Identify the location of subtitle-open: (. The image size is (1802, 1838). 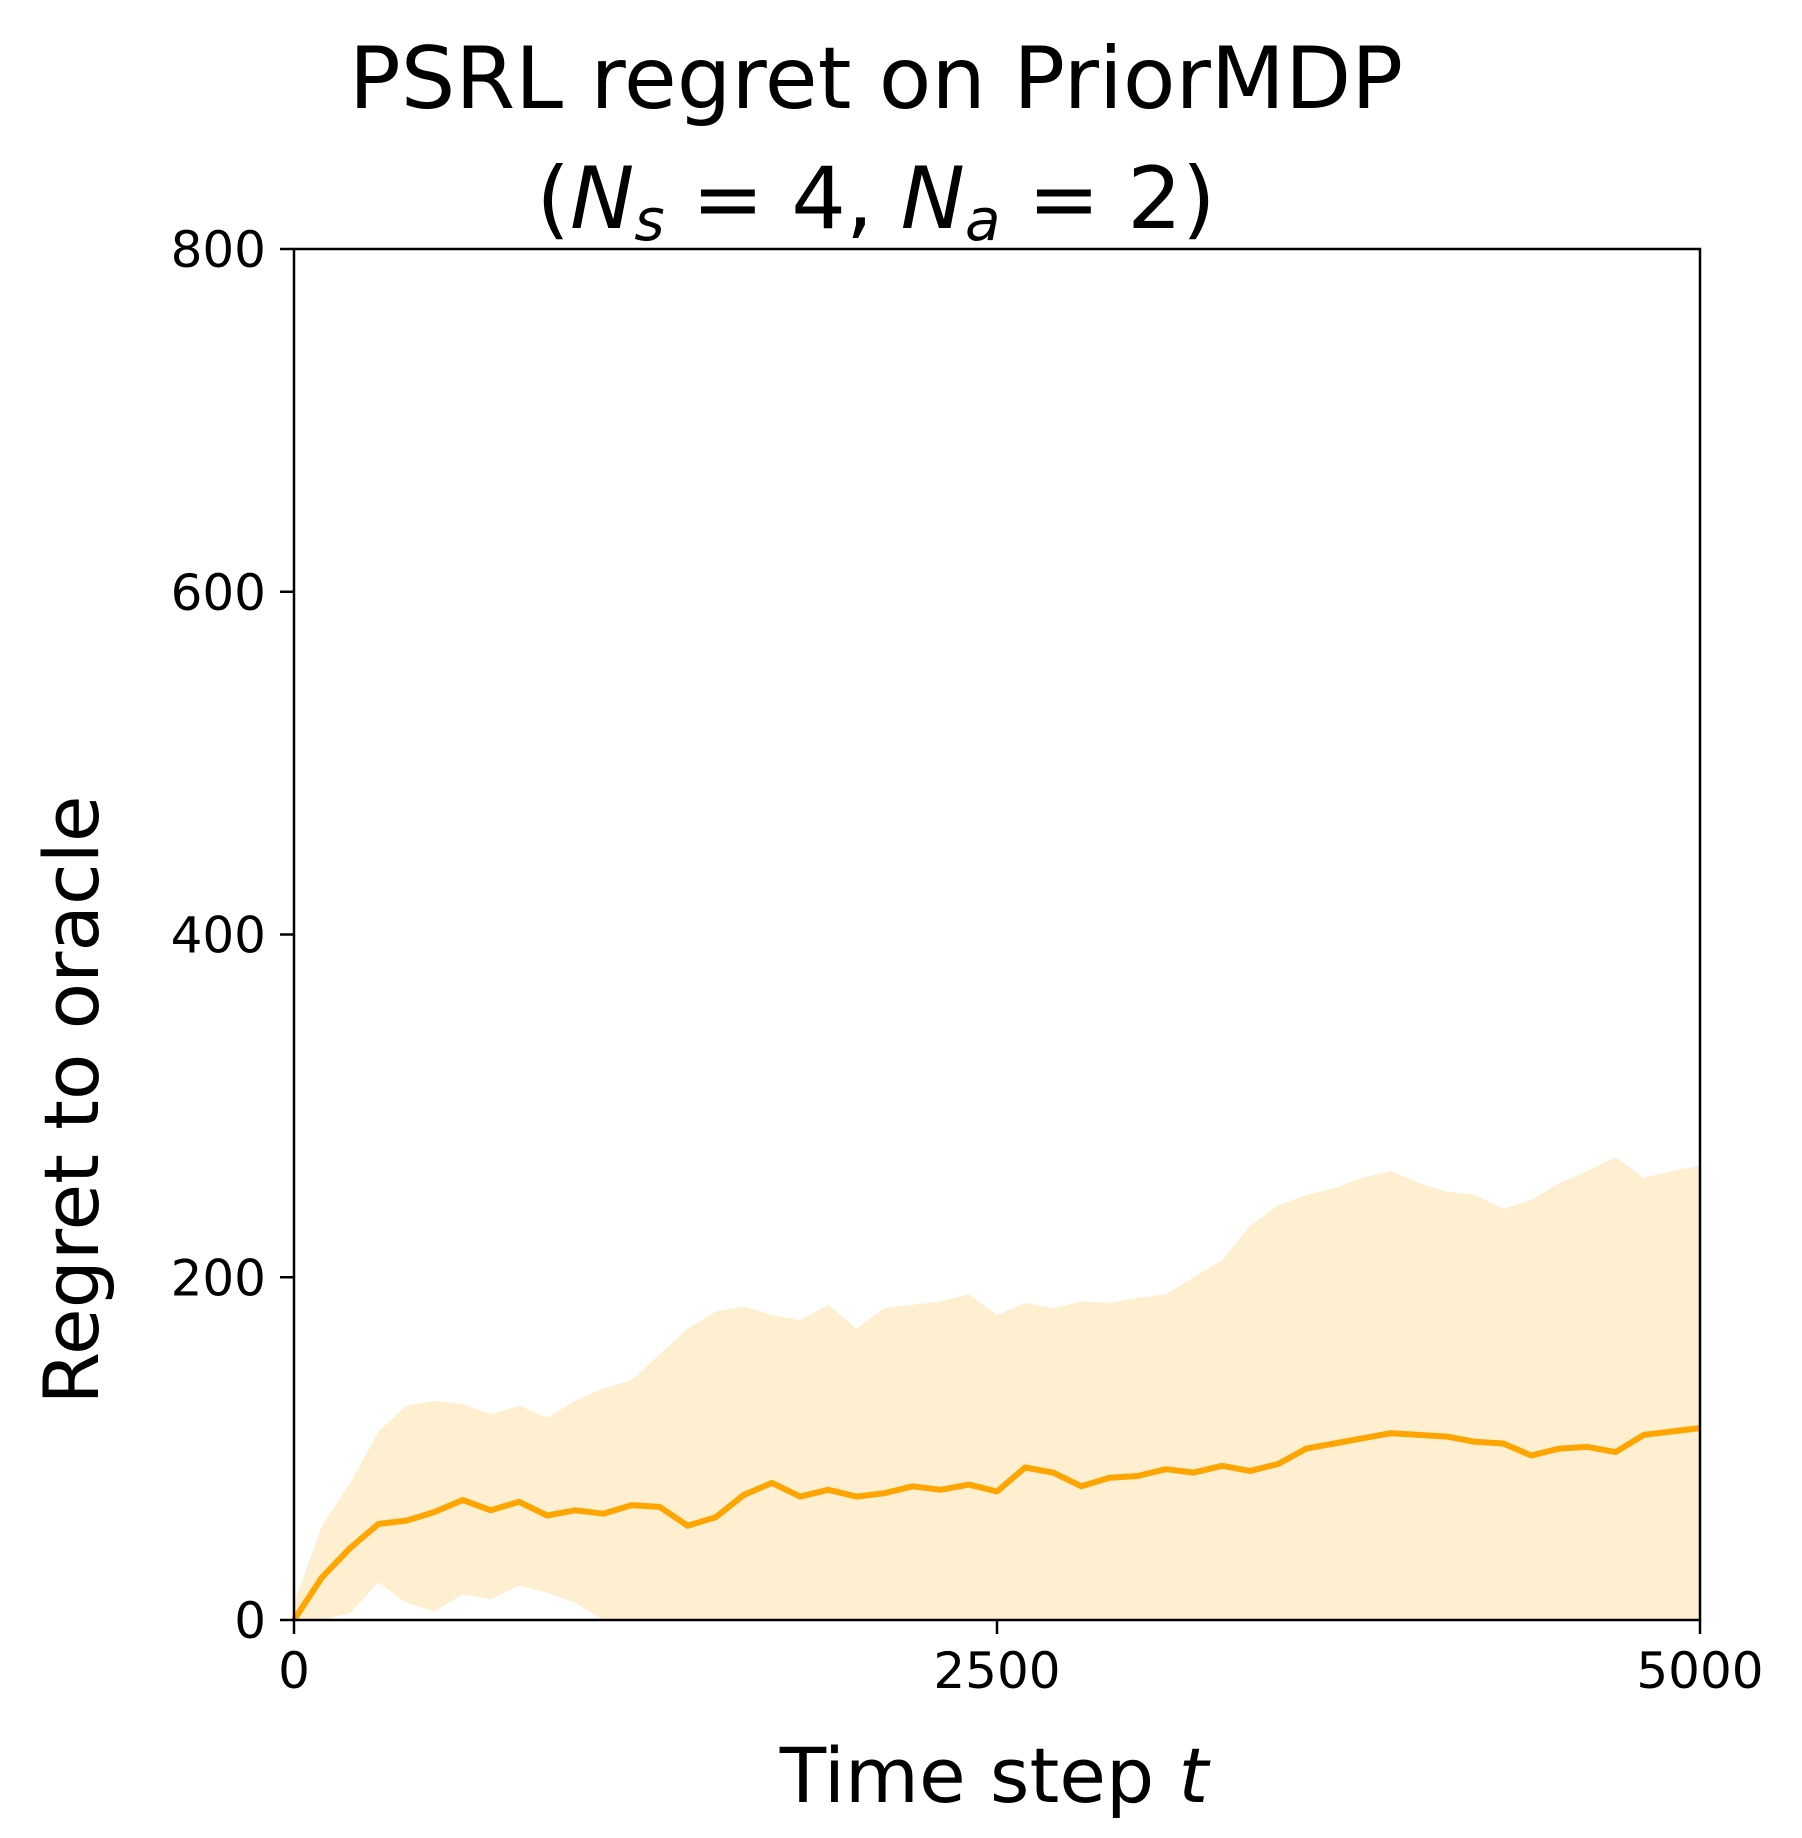
(553, 199).